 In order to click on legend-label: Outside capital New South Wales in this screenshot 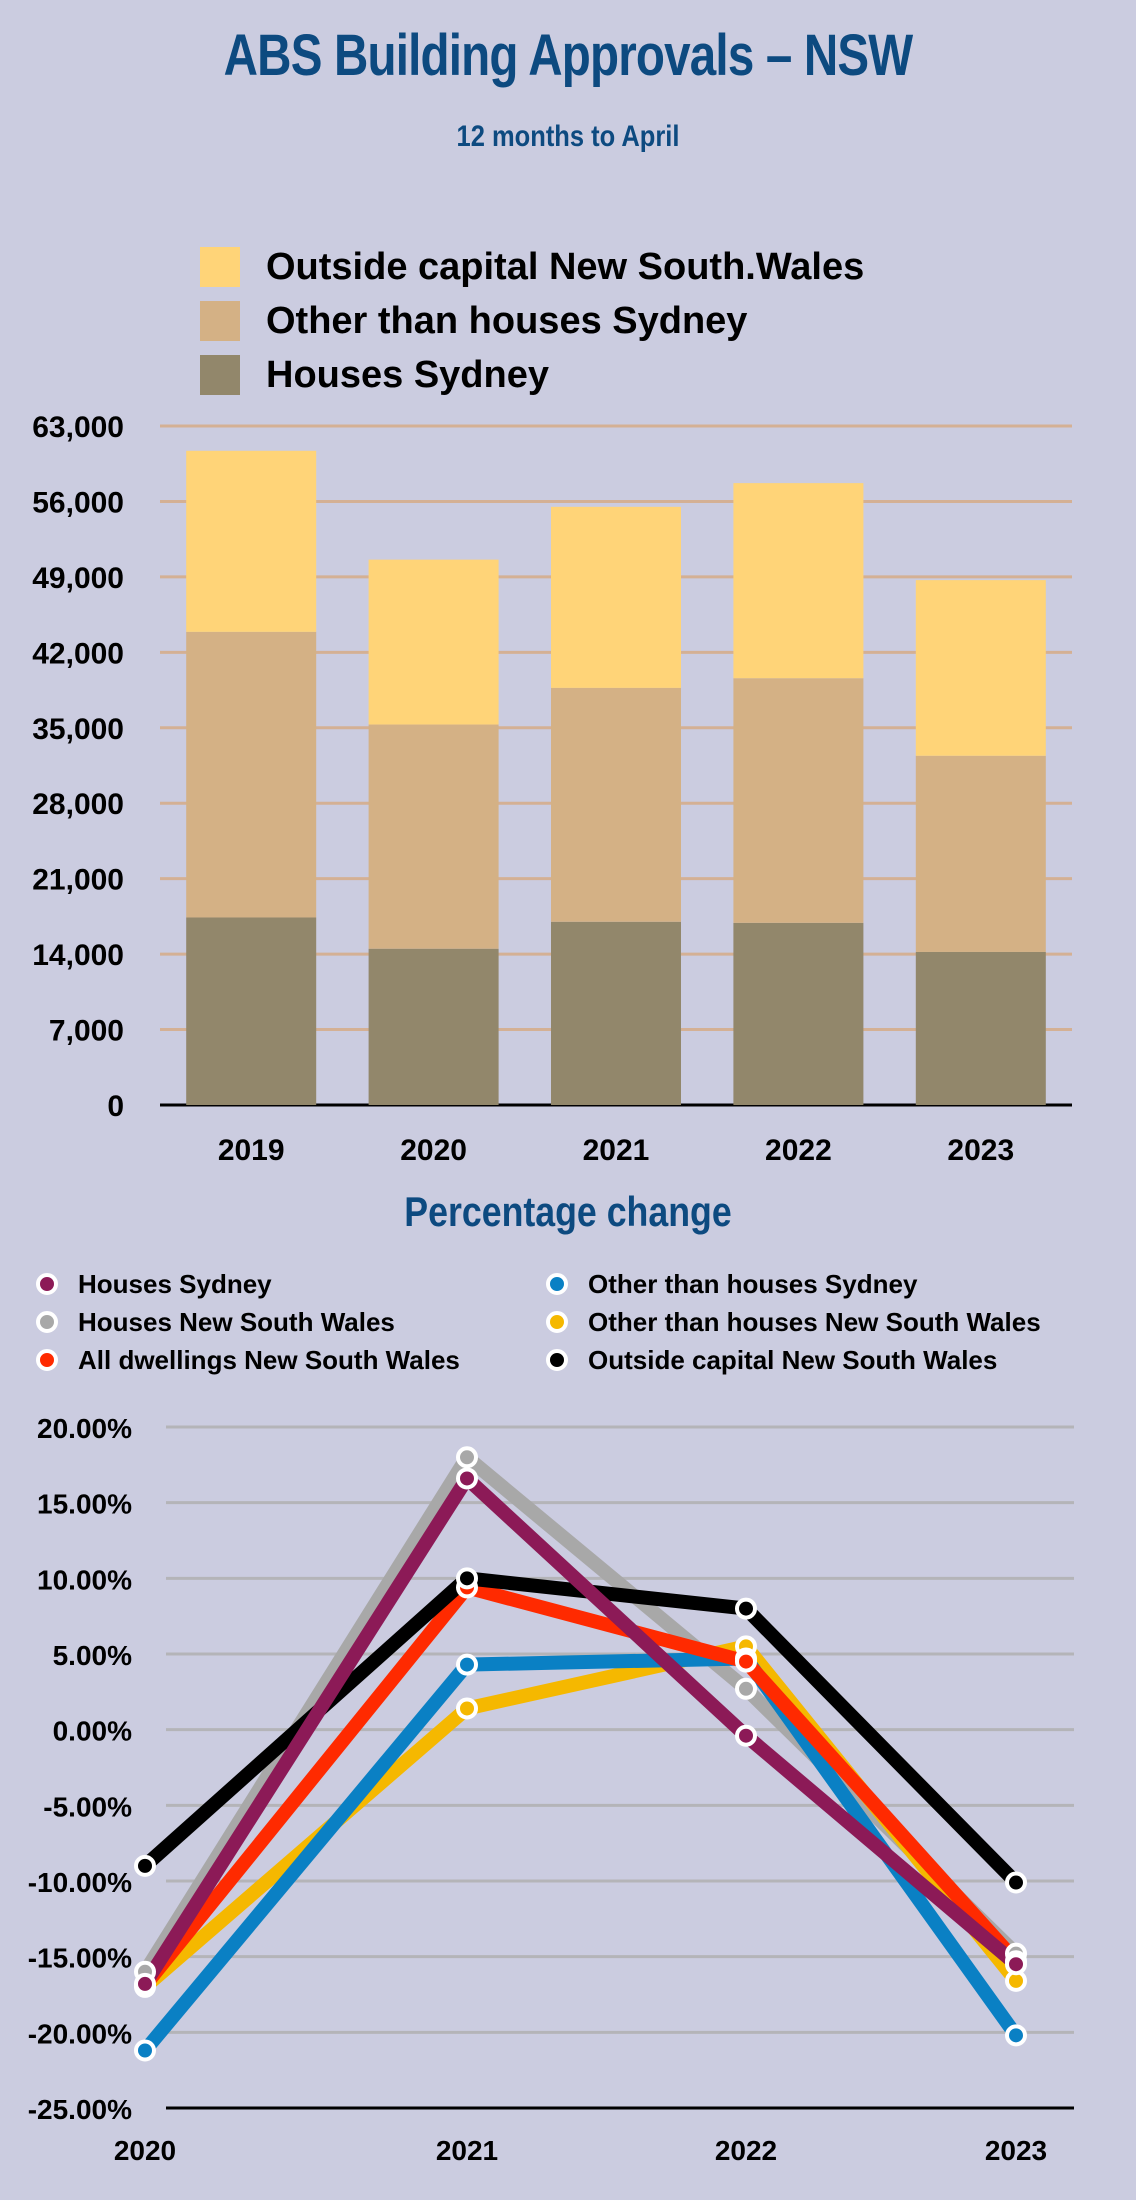, I will do `click(793, 1359)`.